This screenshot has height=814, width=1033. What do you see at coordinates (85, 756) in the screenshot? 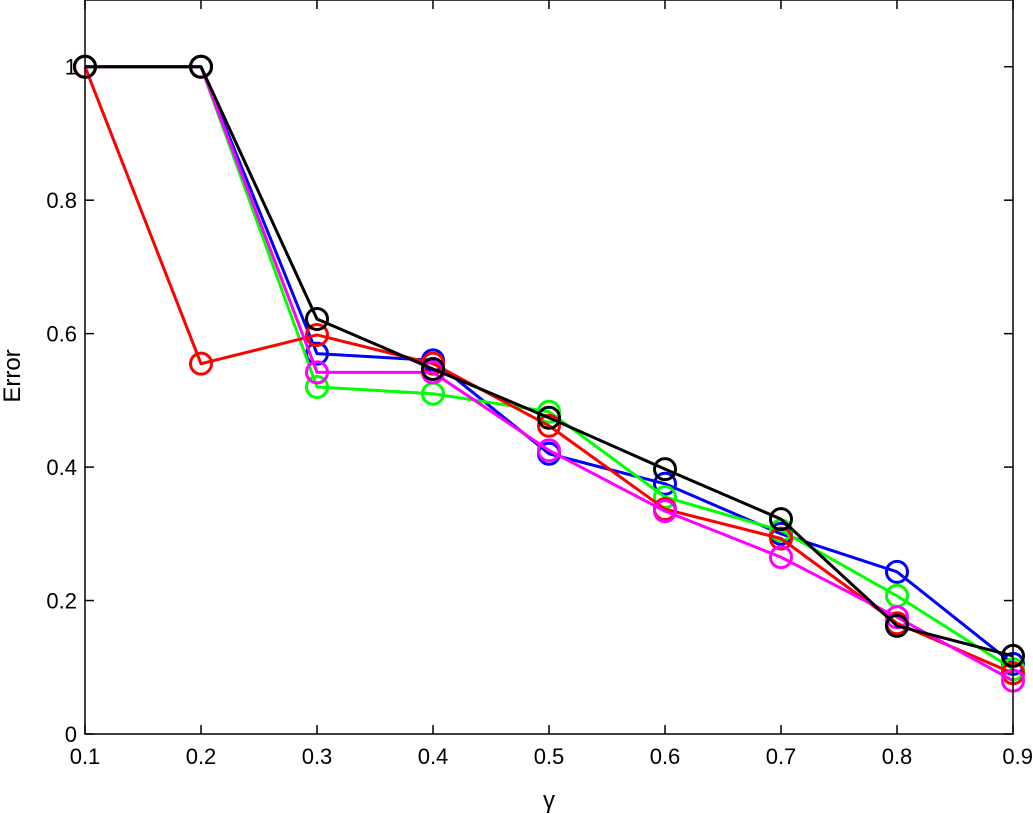
I see `x-tick-label: 0.1` at bounding box center [85, 756].